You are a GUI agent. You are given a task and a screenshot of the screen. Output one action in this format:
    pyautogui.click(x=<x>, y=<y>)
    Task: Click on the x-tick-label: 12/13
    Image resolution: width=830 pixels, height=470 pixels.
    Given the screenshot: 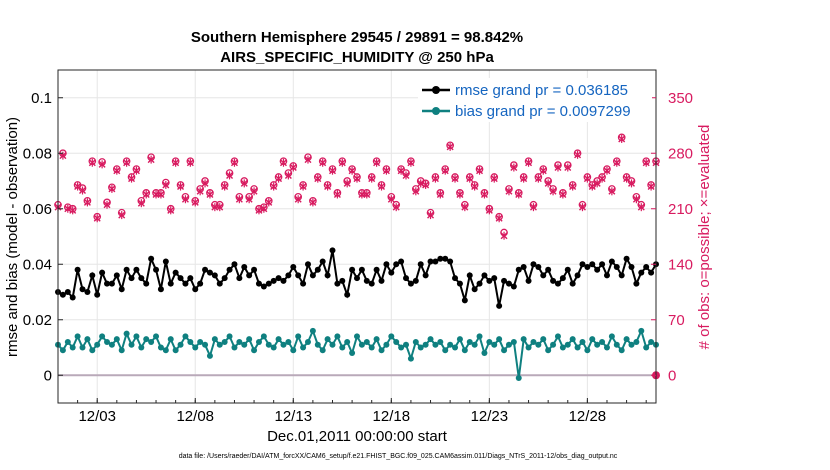 What is the action you would take?
    pyautogui.click(x=294, y=416)
    